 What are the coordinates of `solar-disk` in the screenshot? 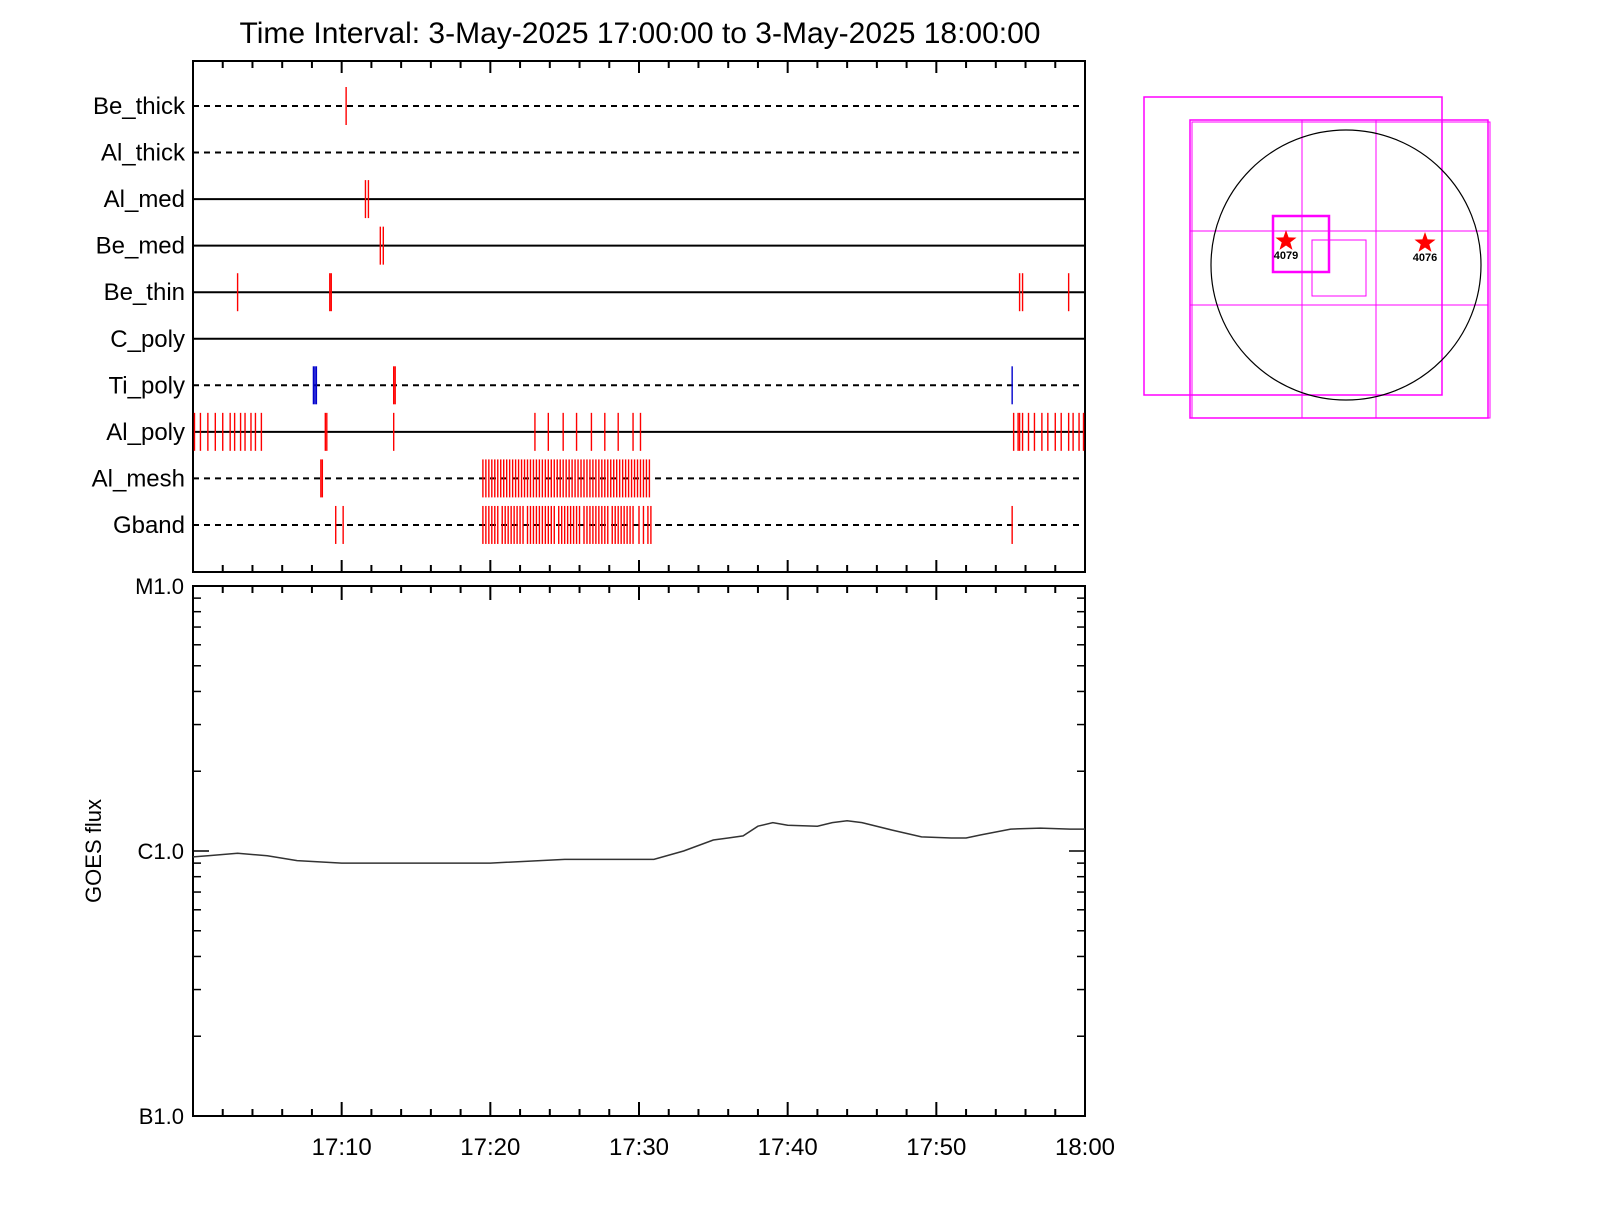 It's located at (1346, 265).